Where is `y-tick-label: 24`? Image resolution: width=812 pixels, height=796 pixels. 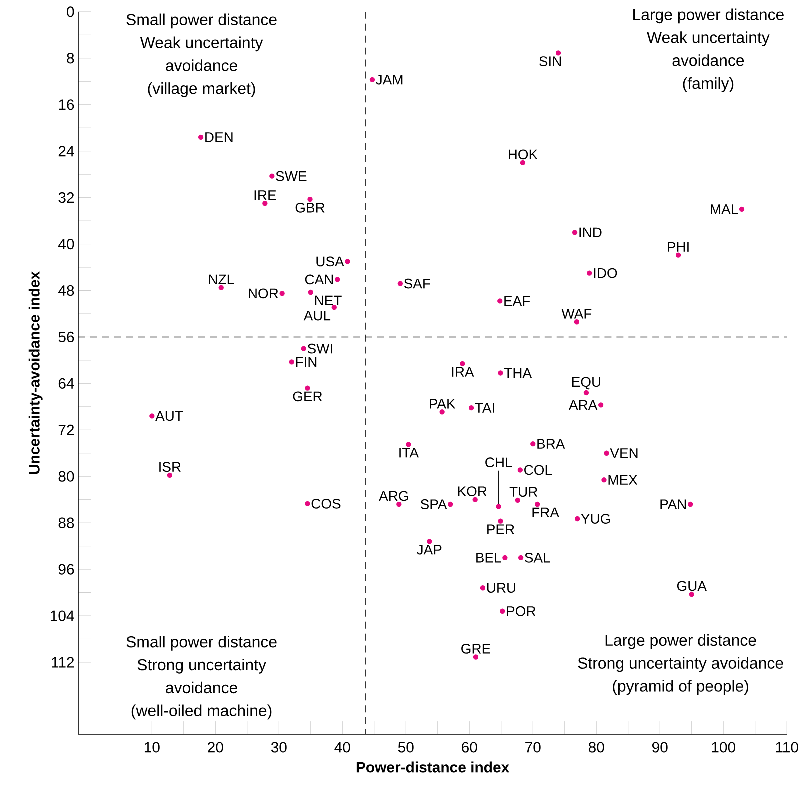 y-tick-label: 24 is located at coordinates (66, 151).